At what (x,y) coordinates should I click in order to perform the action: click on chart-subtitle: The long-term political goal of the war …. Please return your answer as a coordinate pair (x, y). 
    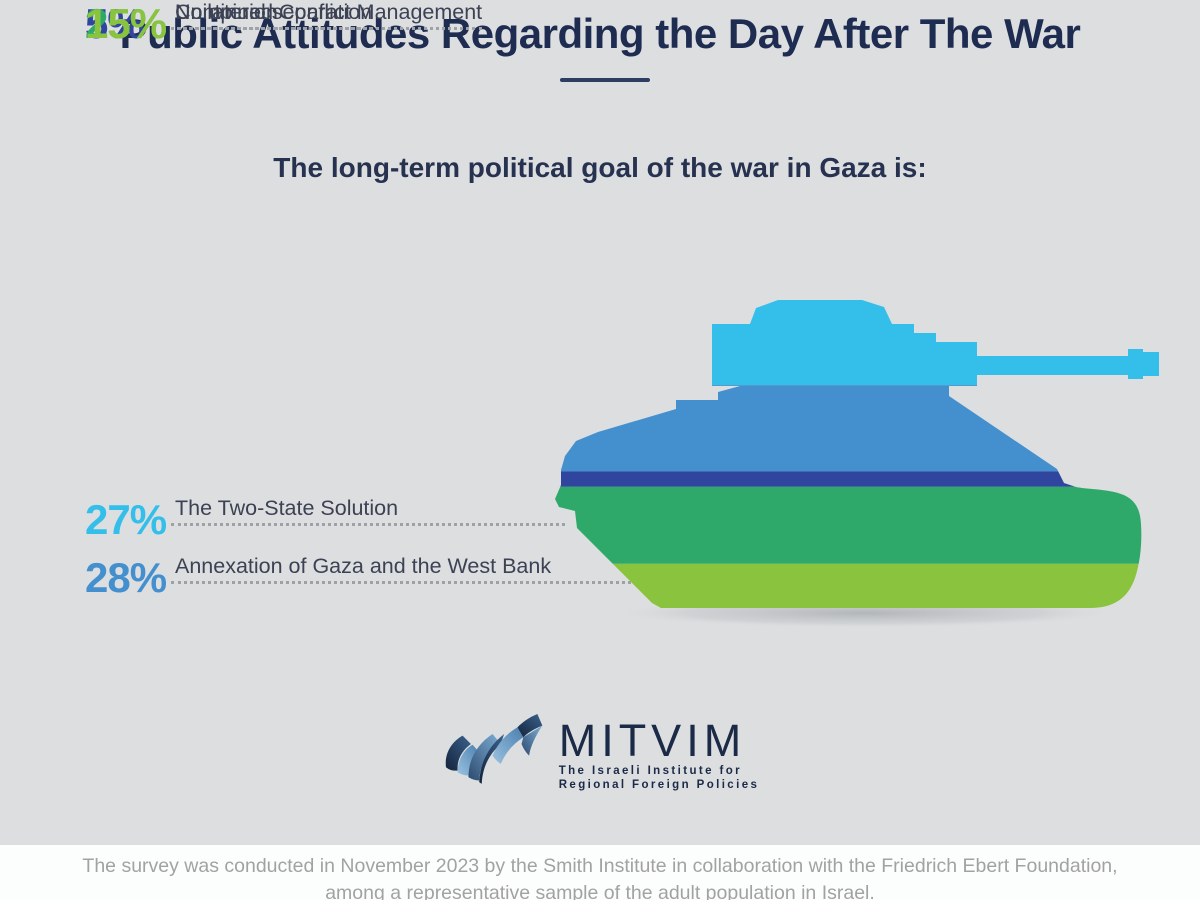
    Looking at the image, I should click on (600, 167).